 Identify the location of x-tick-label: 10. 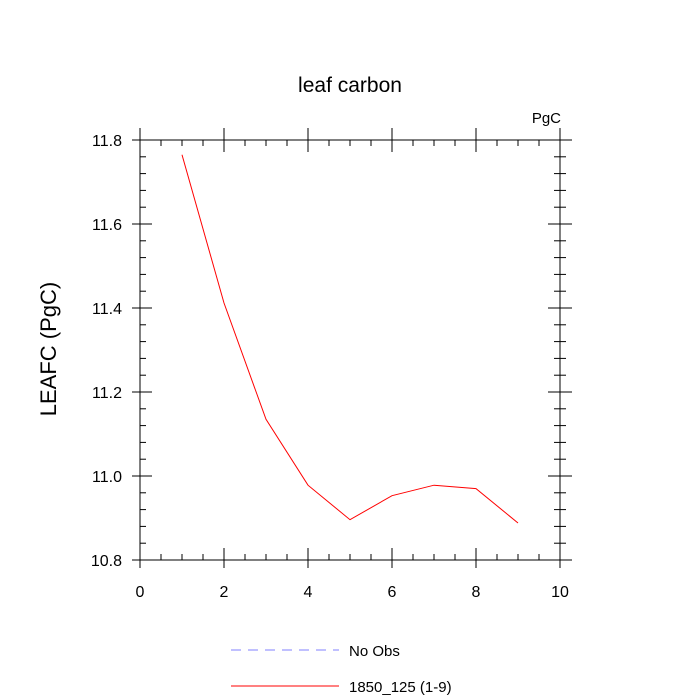
(560, 592).